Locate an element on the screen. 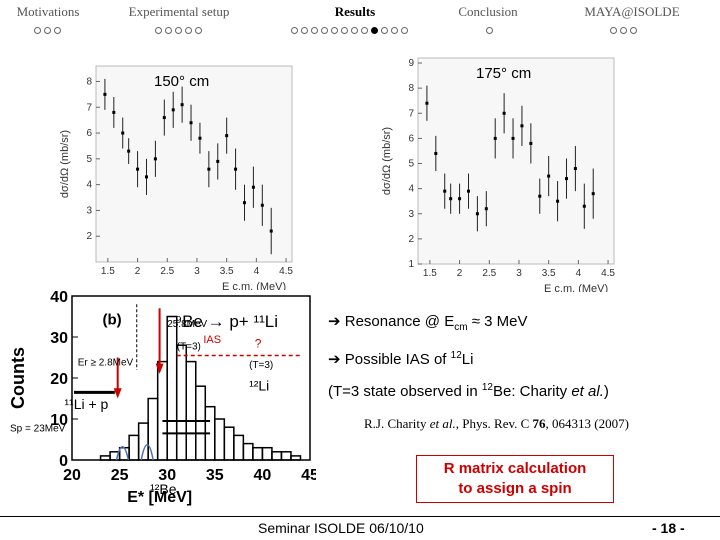 The height and width of the screenshot is (540, 720). x-axis-label: E* [MeV] is located at coordinates (159, 497).